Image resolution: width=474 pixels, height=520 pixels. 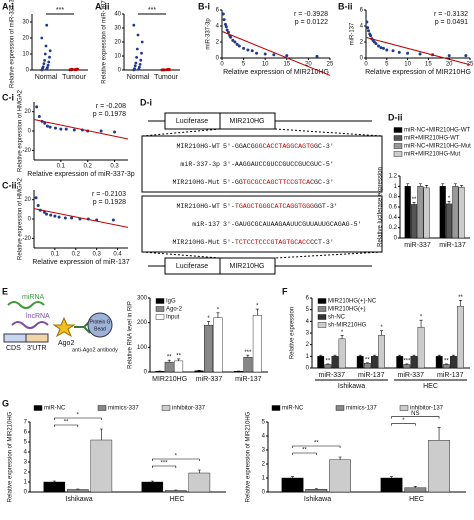 I want to click on sequence-part: 5'-GG, so click(x=233, y=182).